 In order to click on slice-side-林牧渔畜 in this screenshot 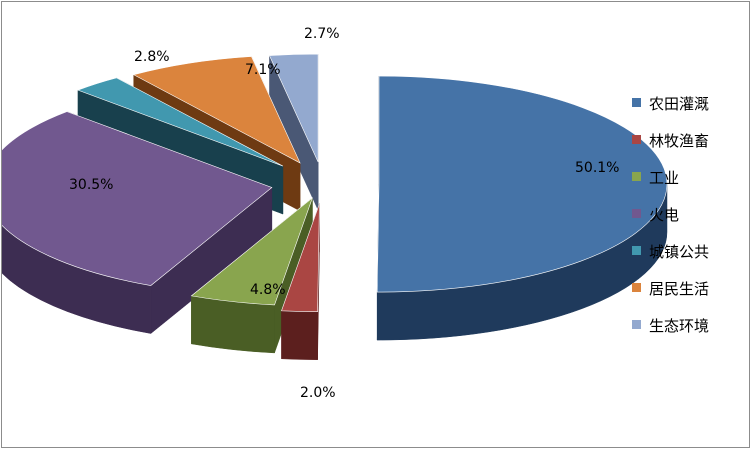, I will do `click(299, 335)`.